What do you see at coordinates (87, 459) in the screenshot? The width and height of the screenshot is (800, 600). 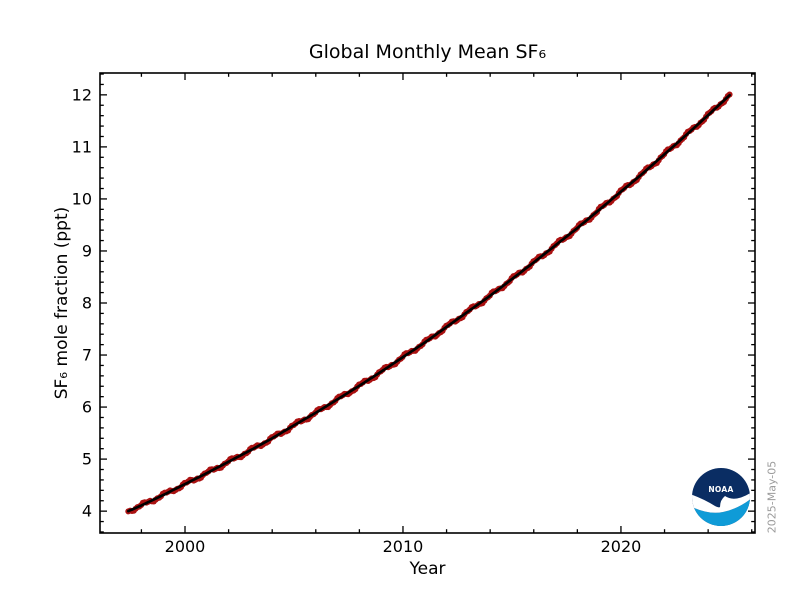 I see `y-tick-label: 5` at bounding box center [87, 459].